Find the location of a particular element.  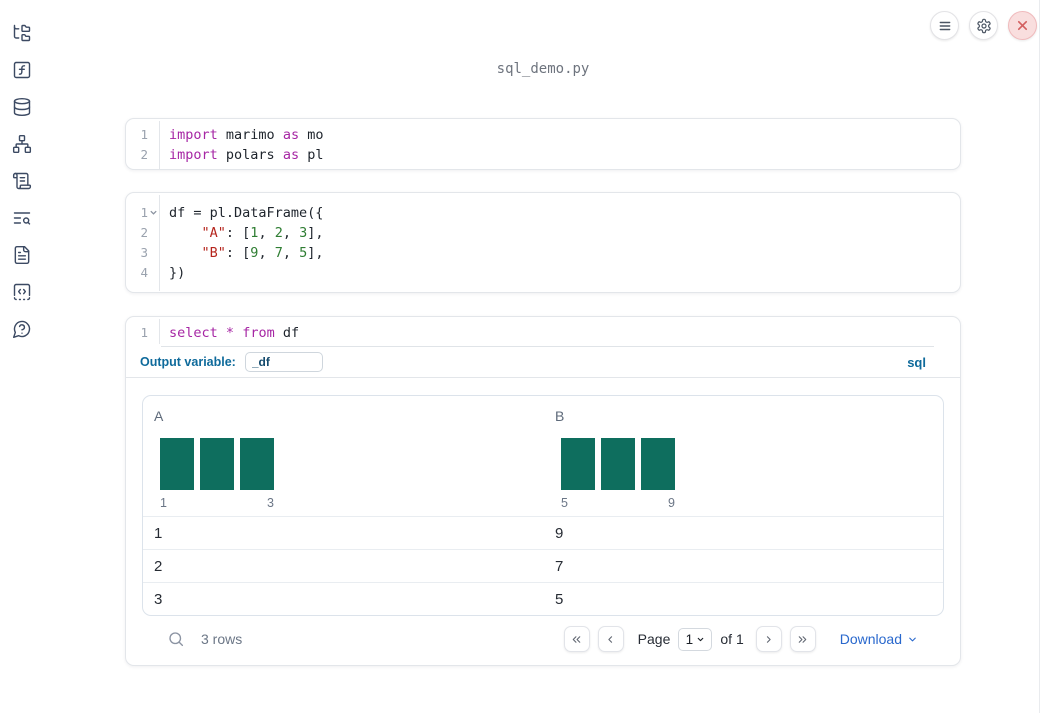

code-line: 2 import polars as pl is located at coordinates (543, 155).